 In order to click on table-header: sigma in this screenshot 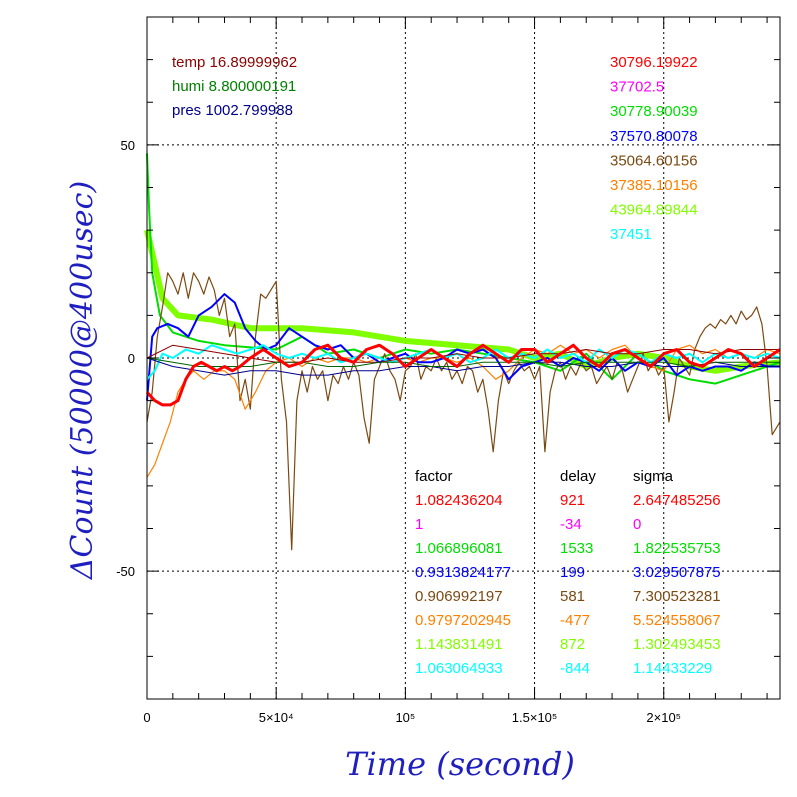, I will do `click(653, 476)`.